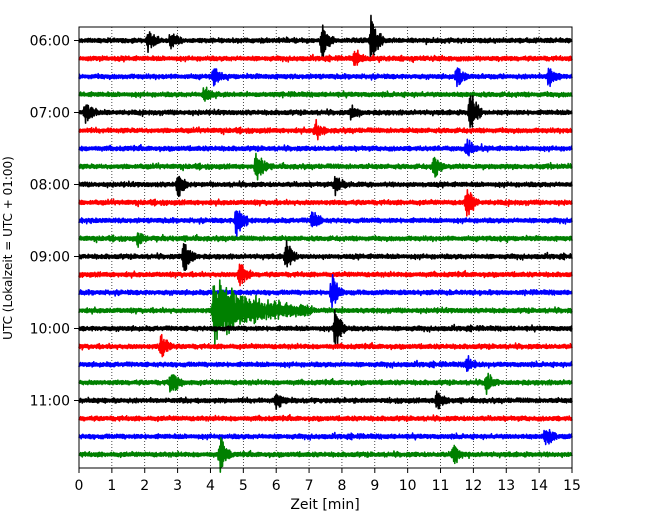 The height and width of the screenshot is (520, 650). Describe the element at coordinates (408, 486) in the screenshot. I see `x-tick-label: 10` at that location.